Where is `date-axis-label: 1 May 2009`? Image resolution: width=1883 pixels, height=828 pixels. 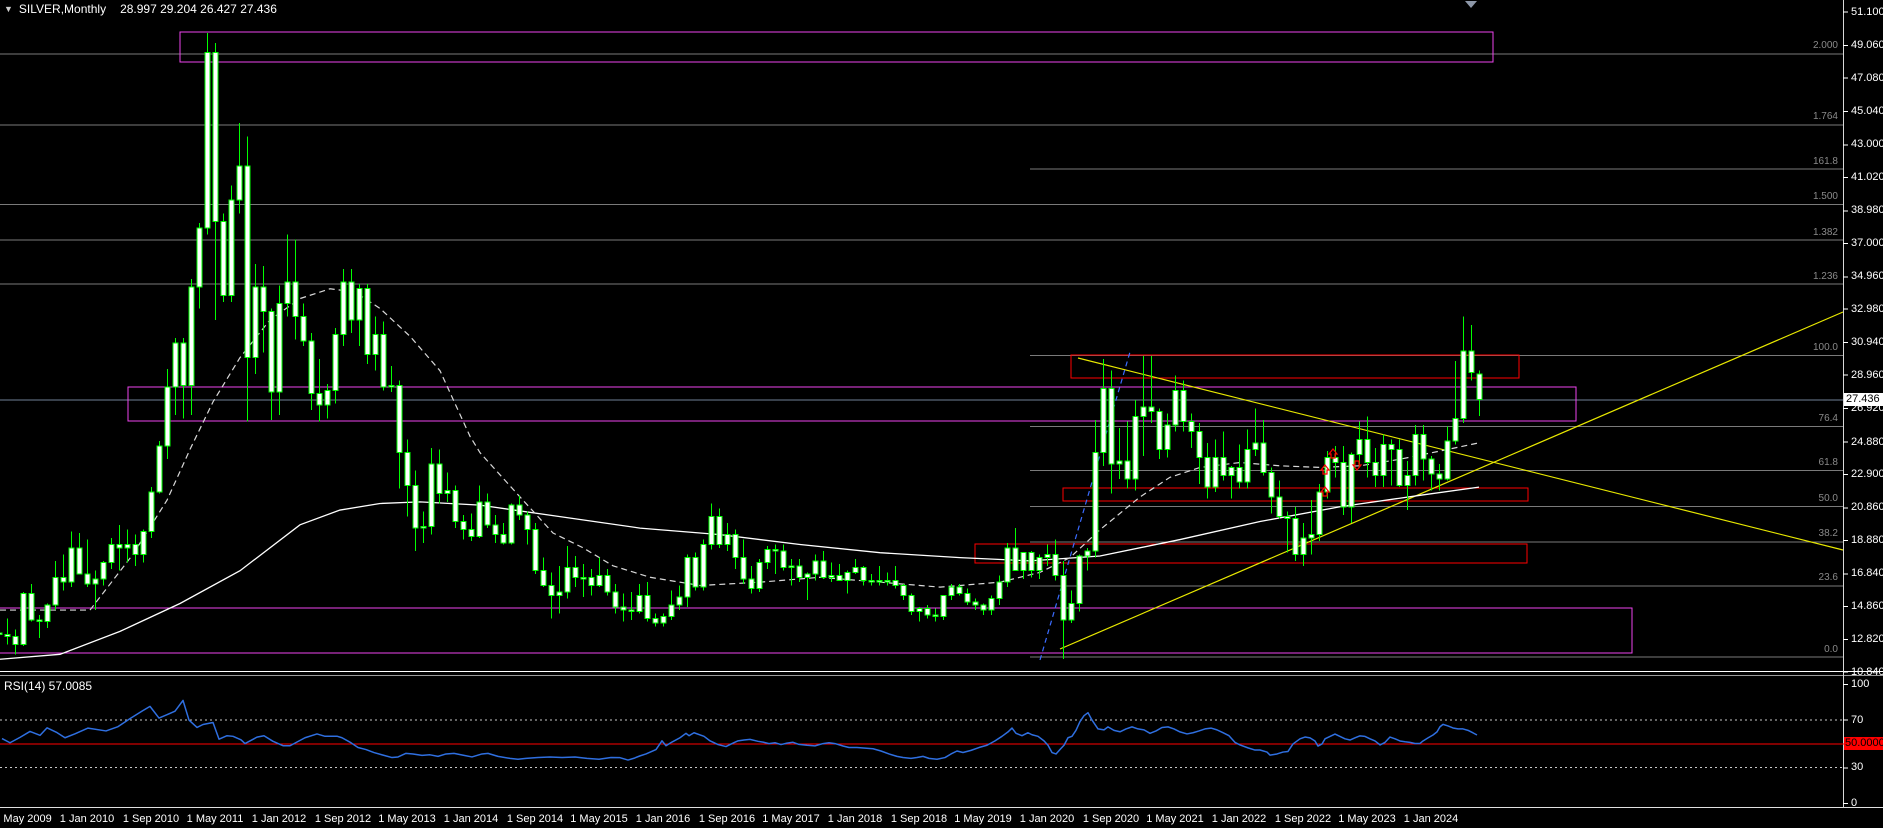 date-axis-label: 1 May 2009 is located at coordinates (26, 819).